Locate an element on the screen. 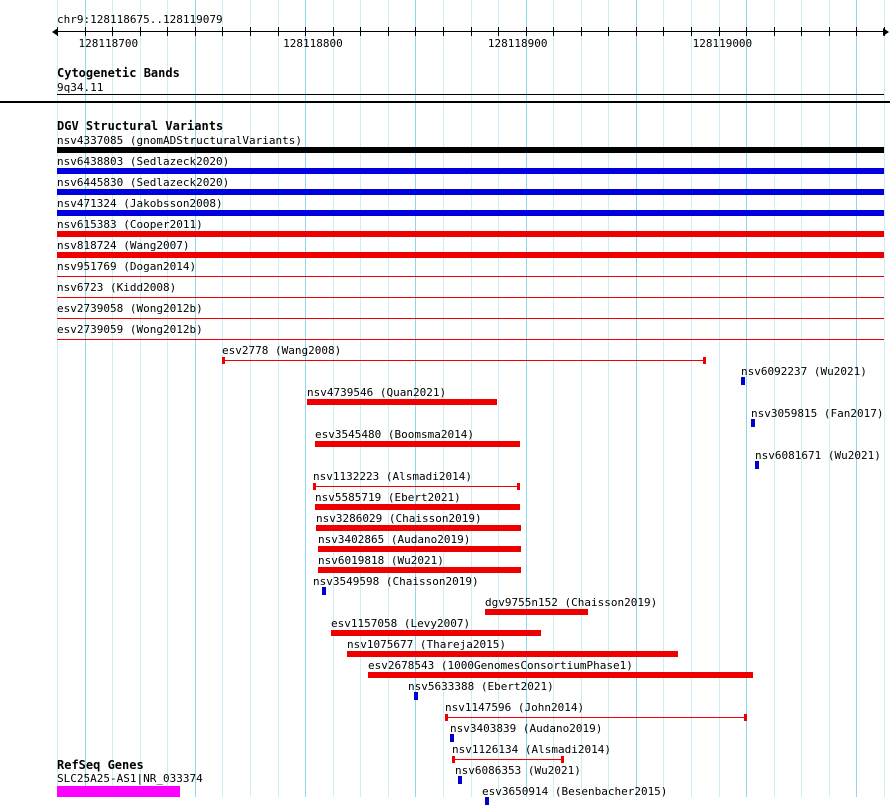 Image resolution: width=890 pixels, height=805 pixels. variant-label: dgv9755n152 (Chaisson2019) is located at coordinates (571, 602).